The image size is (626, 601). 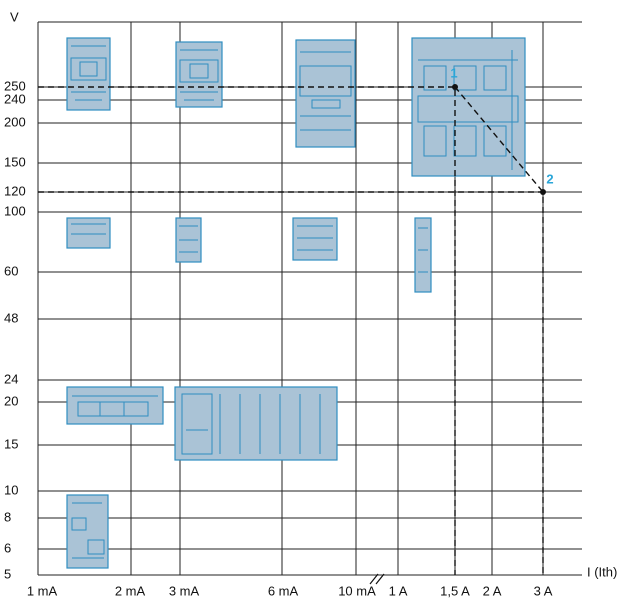 I want to click on x-tick-label: 3 mA, so click(x=184, y=590).